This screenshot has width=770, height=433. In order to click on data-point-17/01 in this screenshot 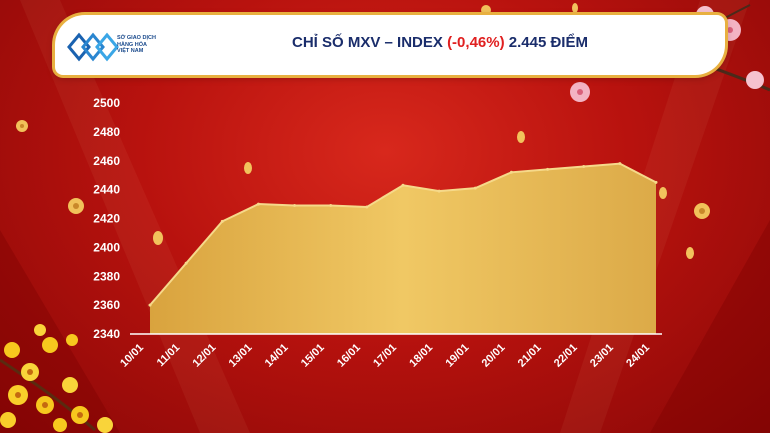, I will do `click(403, 185)`.